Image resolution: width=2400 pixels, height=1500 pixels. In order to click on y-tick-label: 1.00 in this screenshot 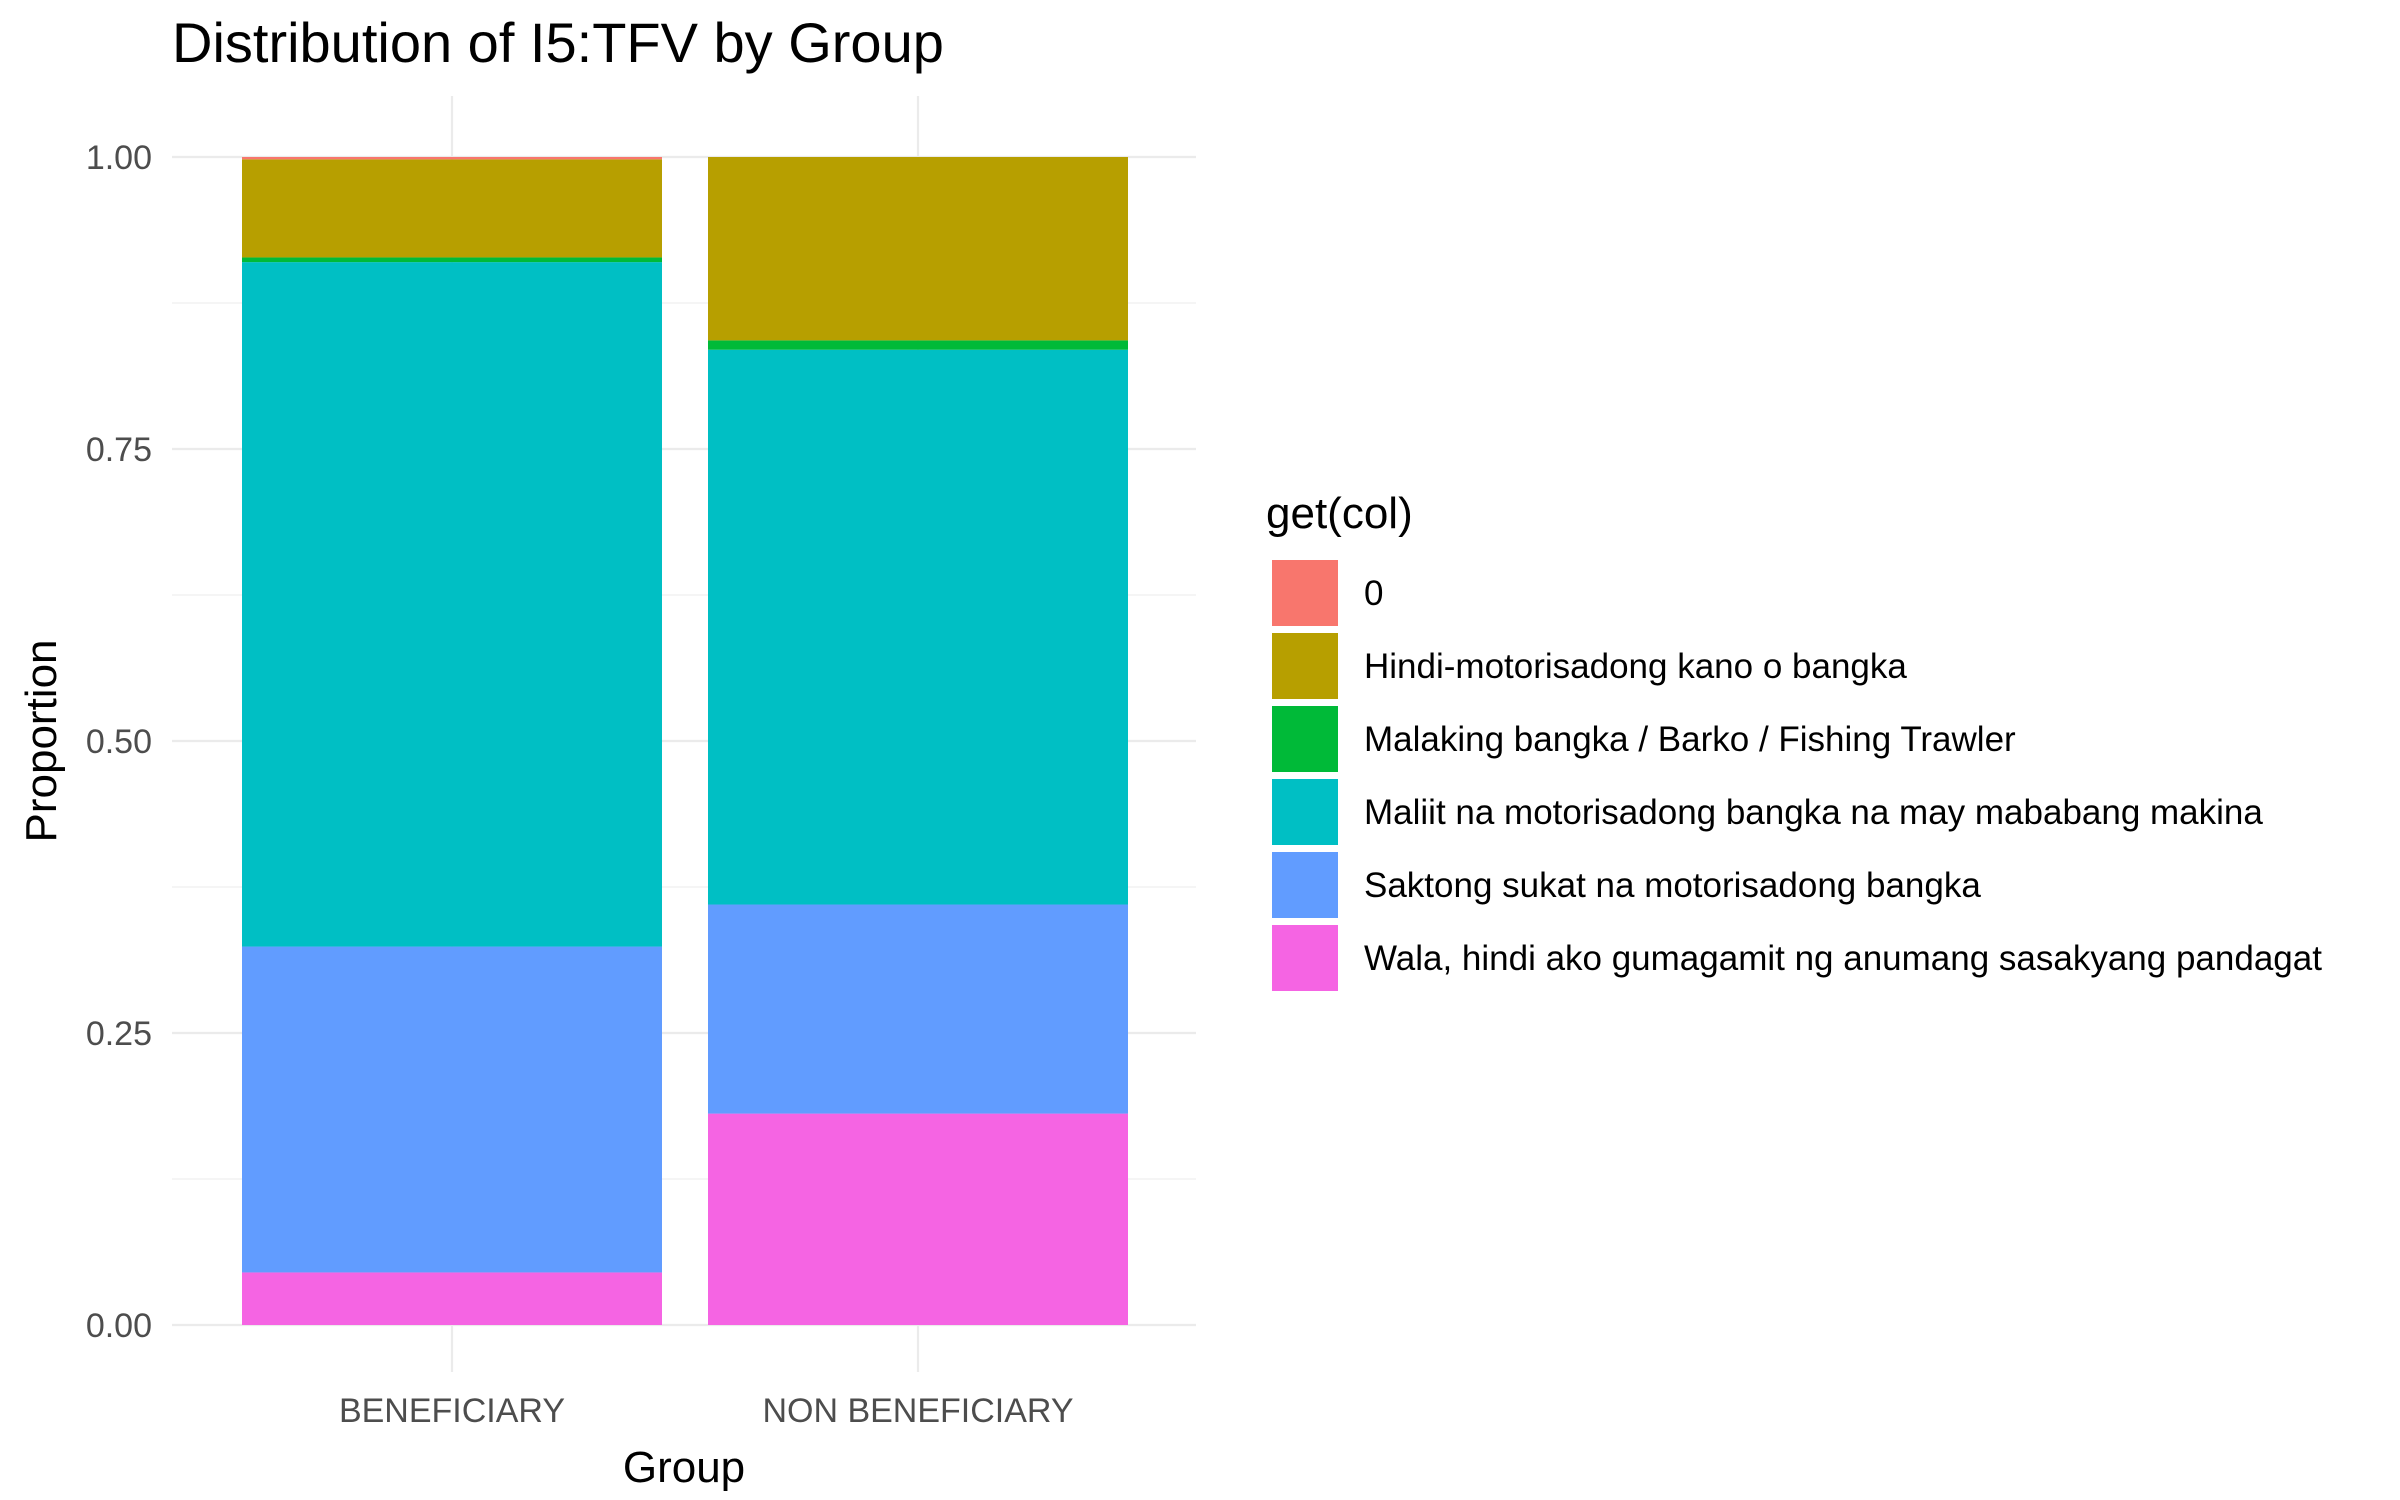, I will do `click(119, 158)`.